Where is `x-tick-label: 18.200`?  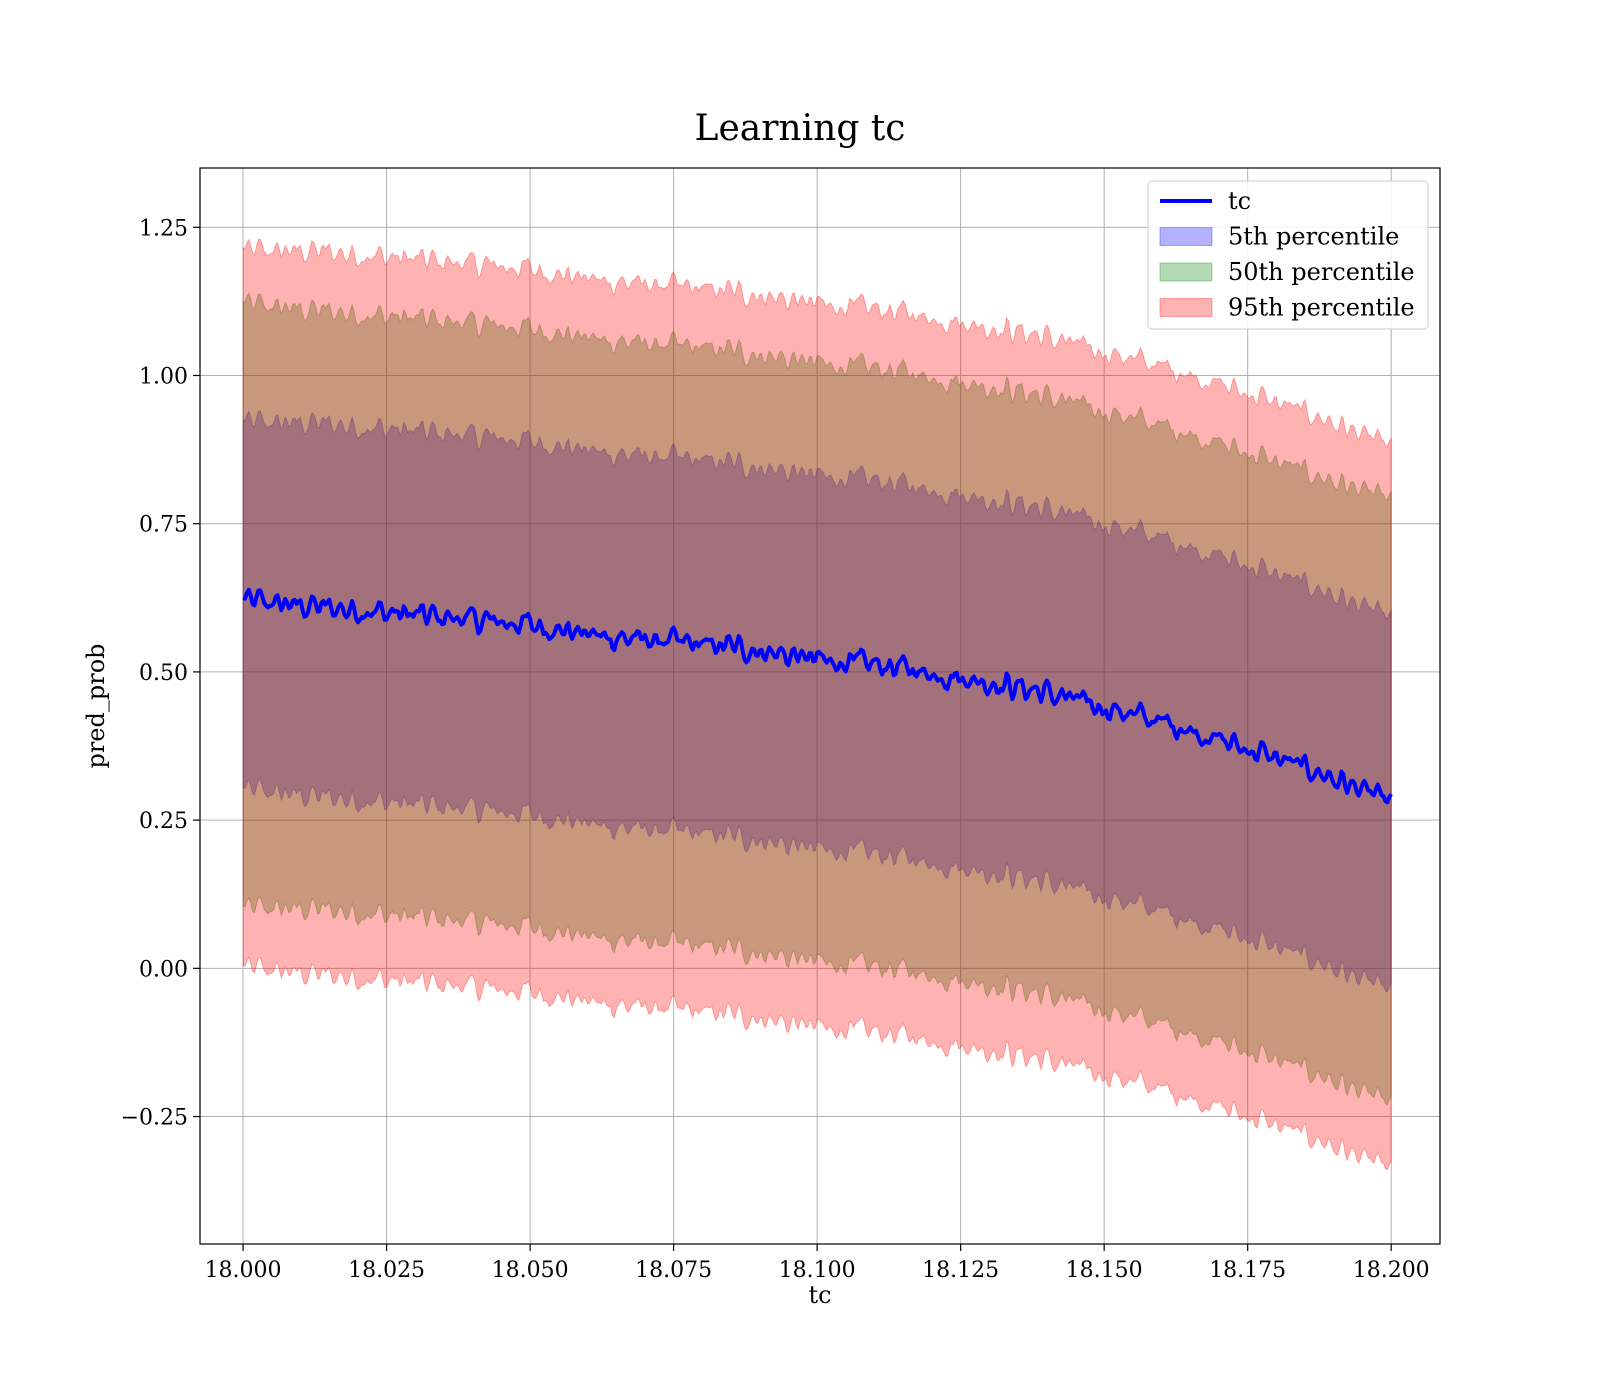 x-tick-label: 18.200 is located at coordinates (1391, 1270).